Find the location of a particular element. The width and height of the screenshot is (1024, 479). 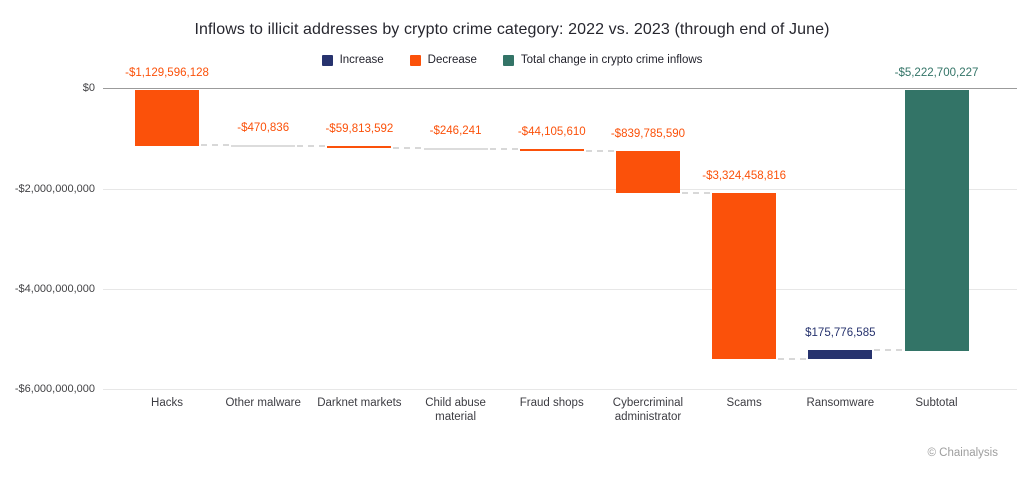

value-label-scams: -$3,324,458,816 is located at coordinates (744, 175).